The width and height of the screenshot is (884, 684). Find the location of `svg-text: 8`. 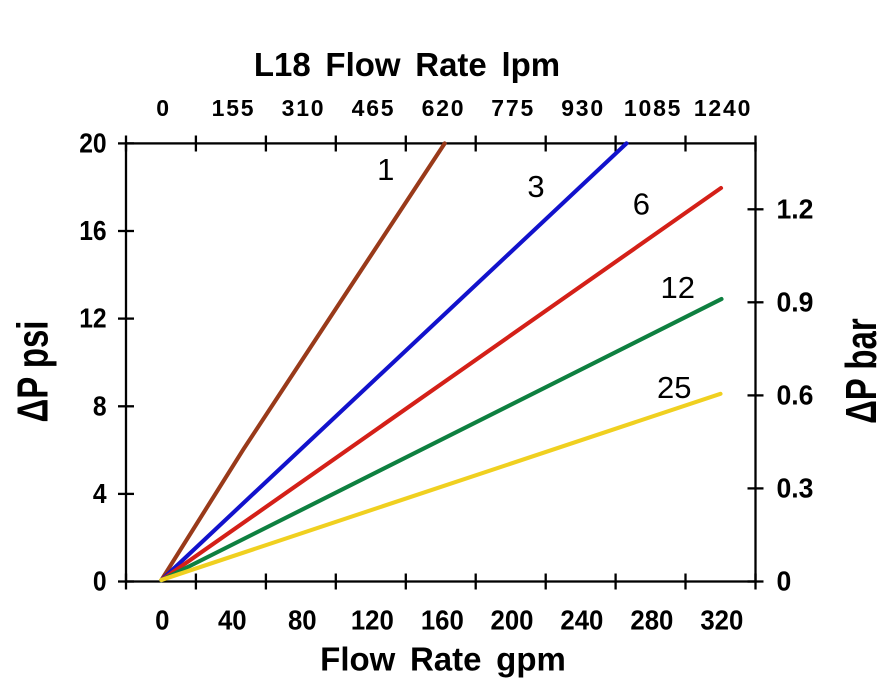

svg-text: 8 is located at coordinates (100, 406).